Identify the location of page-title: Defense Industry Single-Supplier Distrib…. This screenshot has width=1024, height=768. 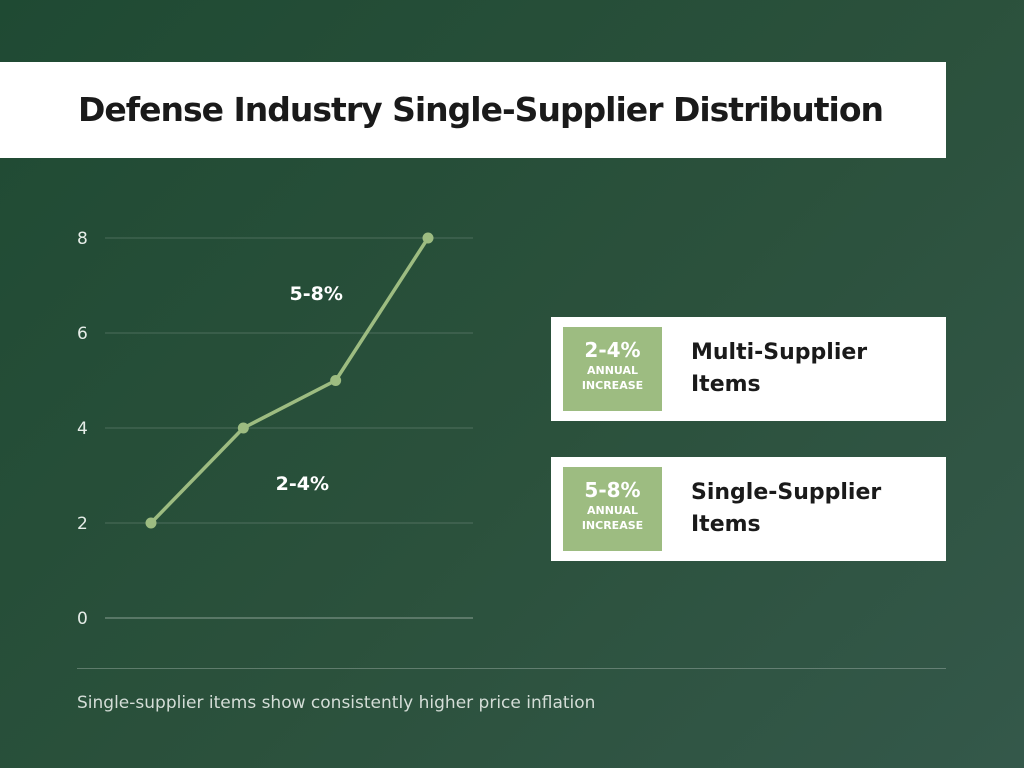
(481, 109).